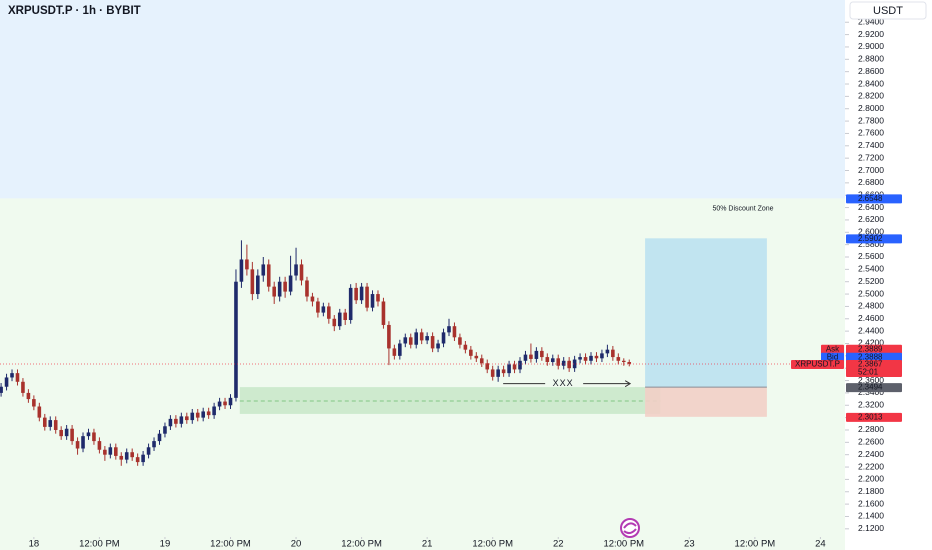  Describe the element at coordinates (165, 544) in the screenshot. I see `x-tick-label: 19` at that location.